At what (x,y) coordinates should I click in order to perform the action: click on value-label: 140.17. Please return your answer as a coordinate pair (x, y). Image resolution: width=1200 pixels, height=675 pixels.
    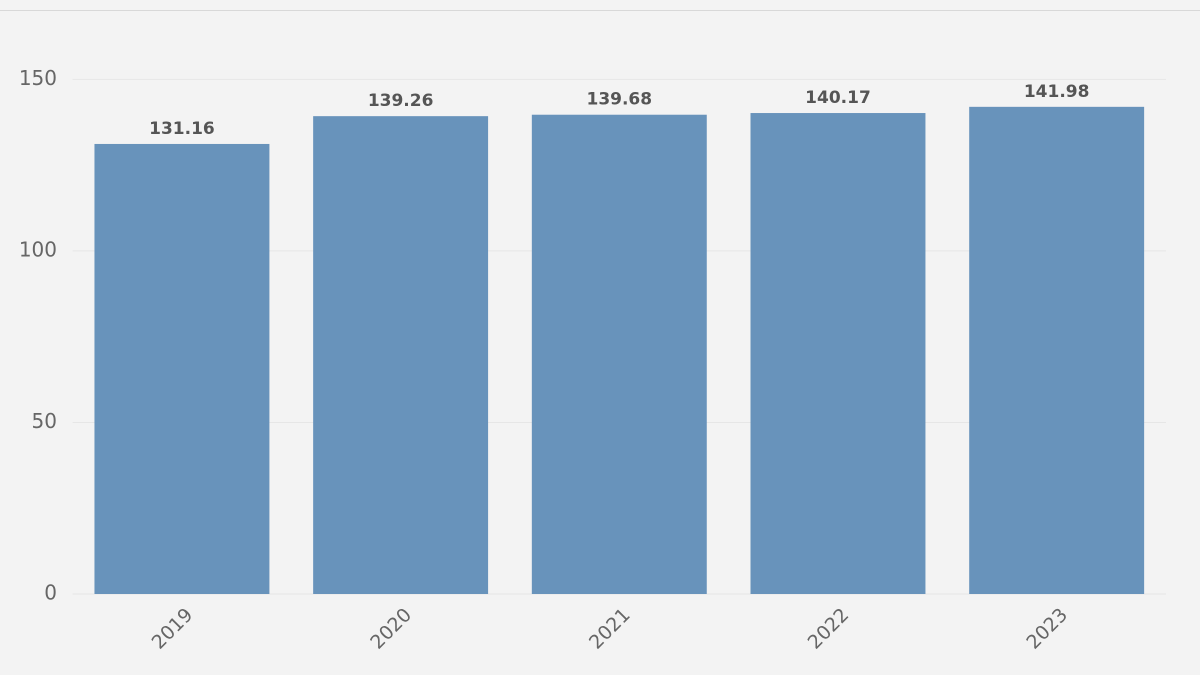
    Looking at the image, I should click on (838, 98).